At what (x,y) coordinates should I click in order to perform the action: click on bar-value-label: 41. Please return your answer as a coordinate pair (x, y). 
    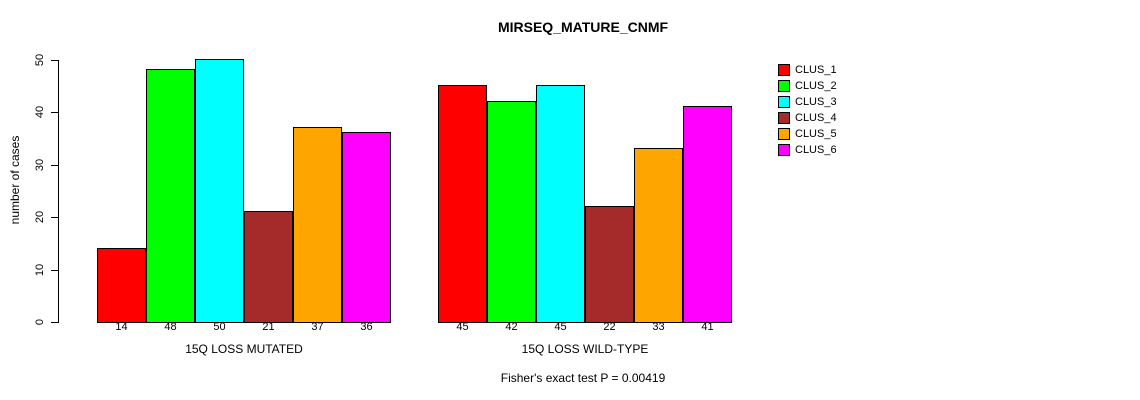
    Looking at the image, I should click on (707, 327).